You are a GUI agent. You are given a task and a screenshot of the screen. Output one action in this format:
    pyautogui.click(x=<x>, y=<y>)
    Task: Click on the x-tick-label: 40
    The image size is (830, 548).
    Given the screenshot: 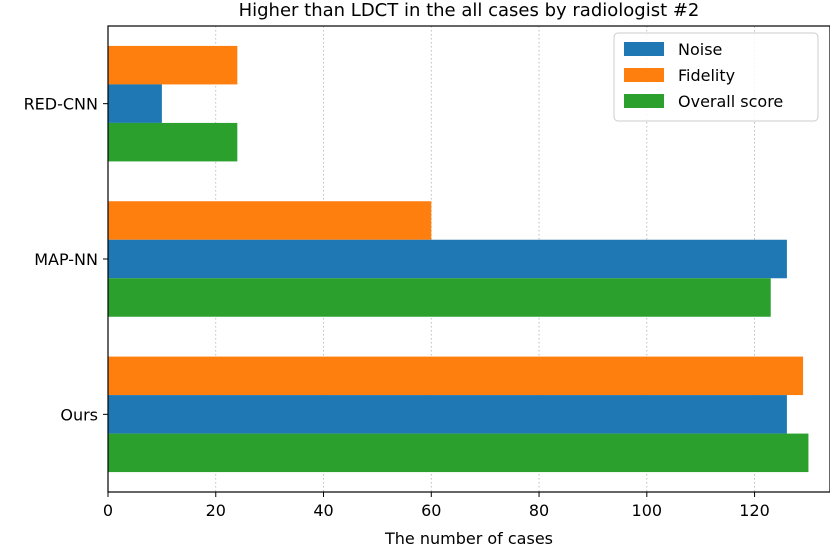 What is the action you would take?
    pyautogui.click(x=323, y=510)
    